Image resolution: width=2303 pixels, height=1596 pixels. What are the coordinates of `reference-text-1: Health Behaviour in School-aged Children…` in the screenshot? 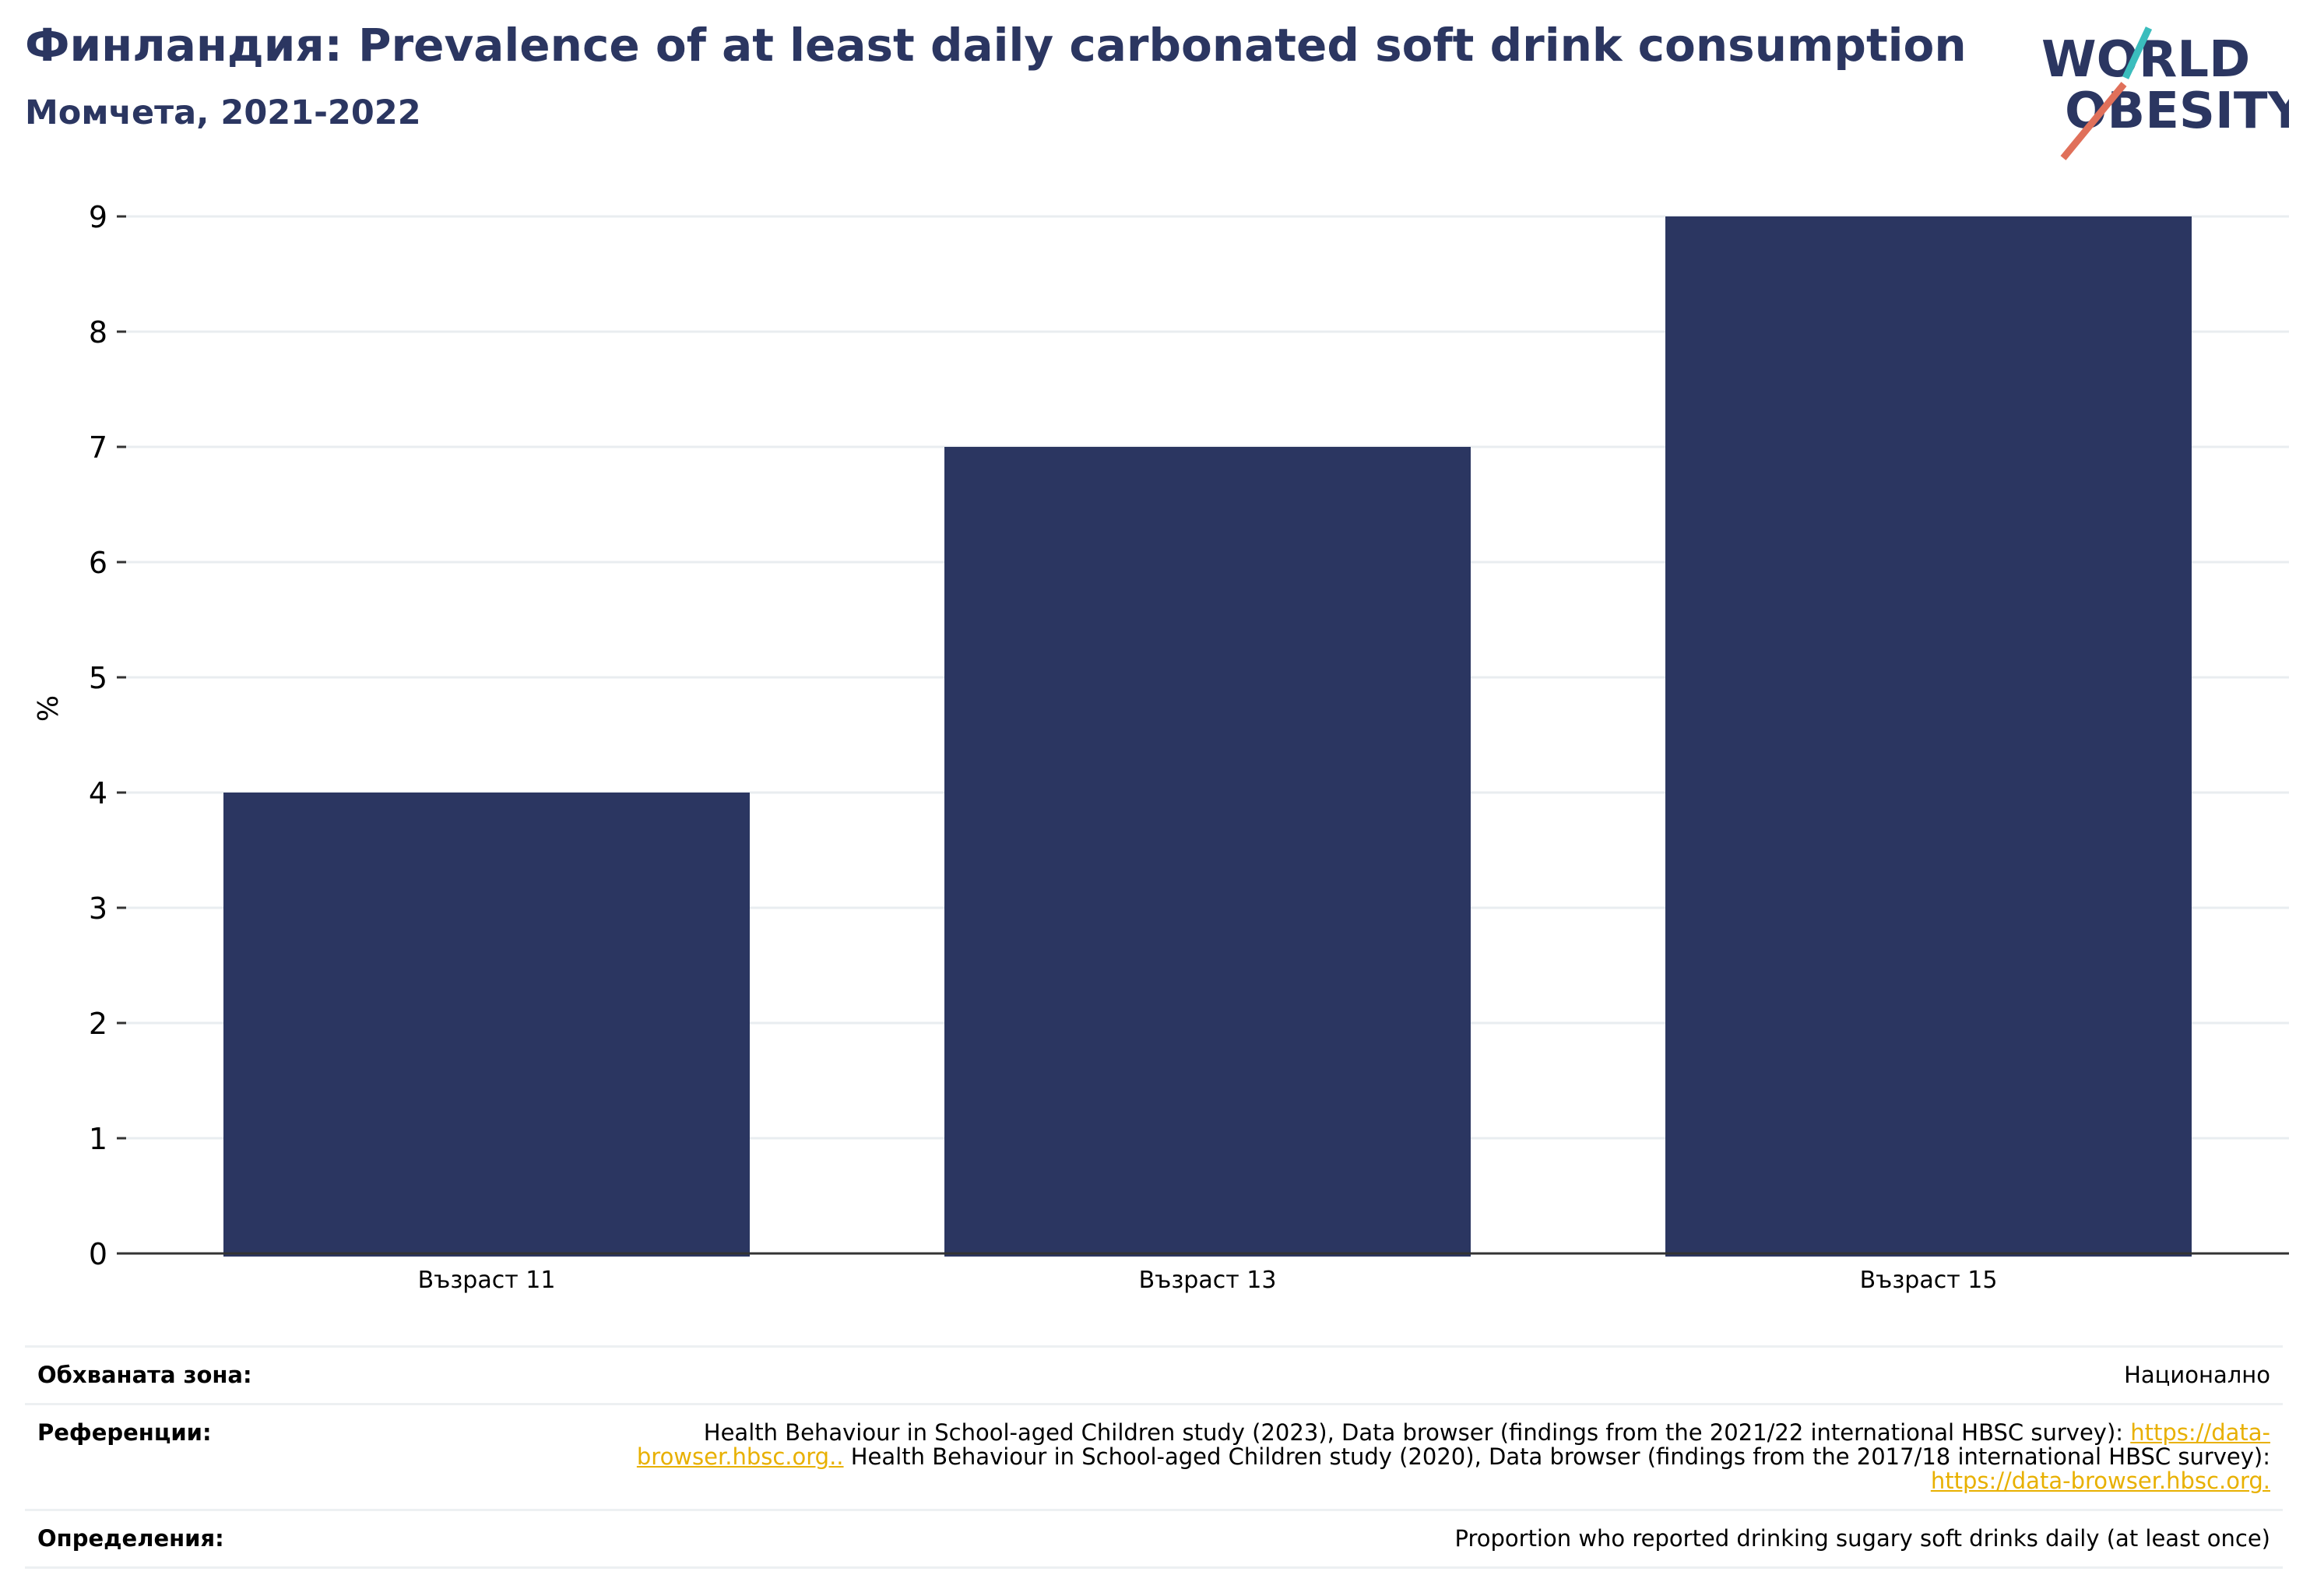 It's located at (1417, 1432).